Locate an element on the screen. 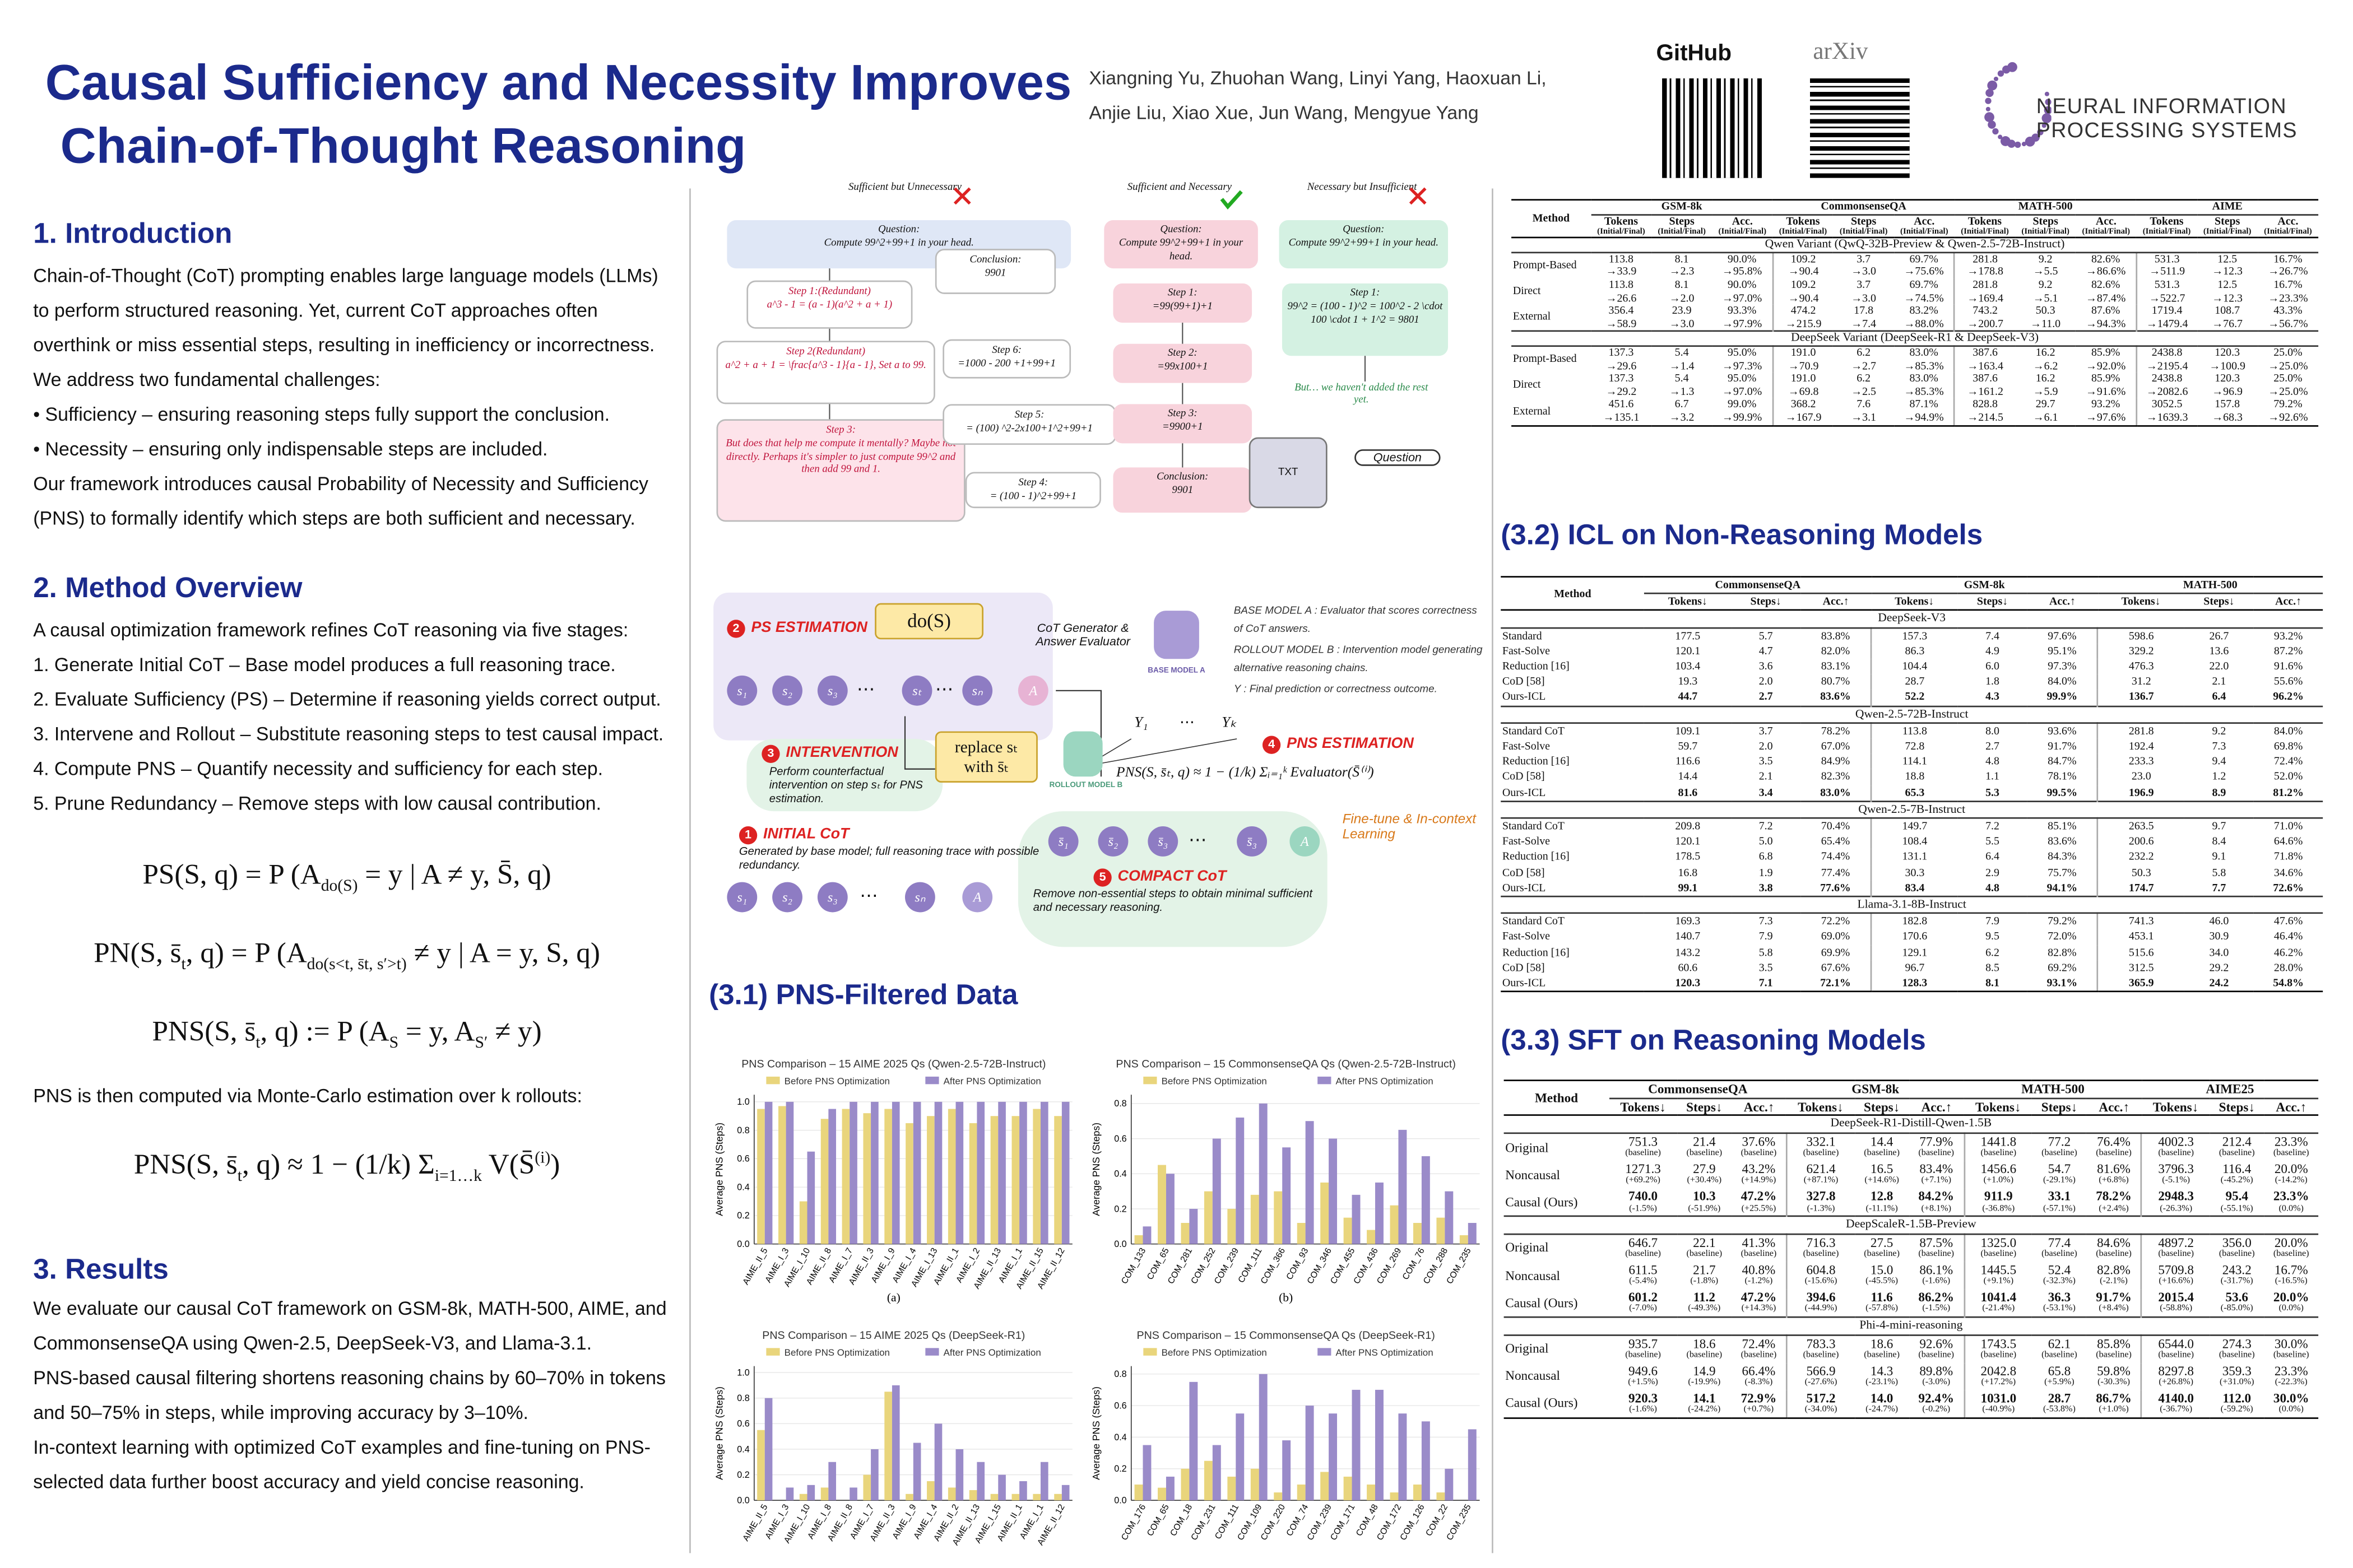 This screenshot has width=2353, height=1568. metric: Acc.↑ is located at coordinates (1937, 1106).